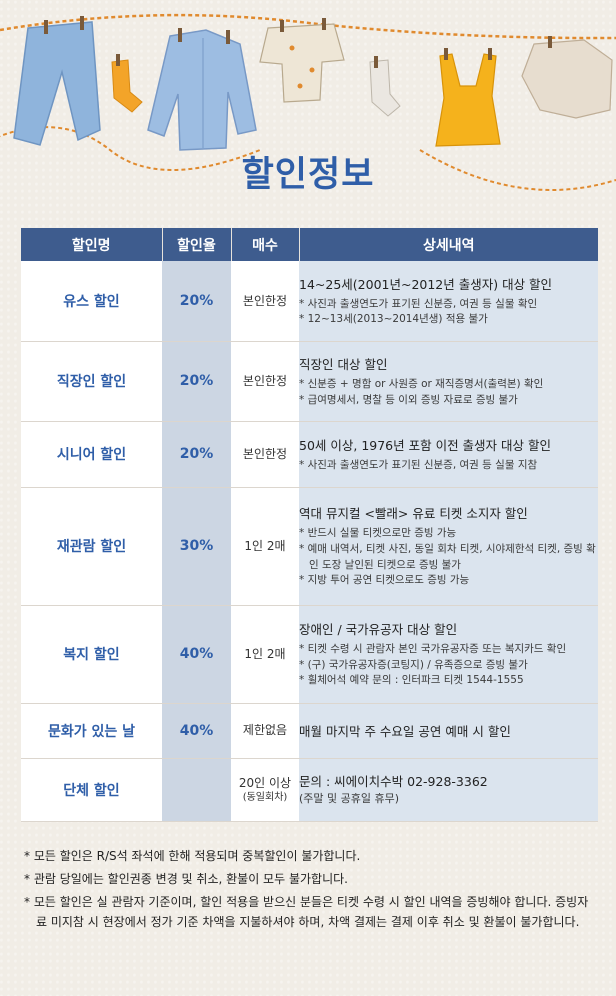 This screenshot has height=996, width=616. I want to click on detail-note: * 급여명세서, 명찰 등 이외 증빙 자료로 증빙 불가, so click(408, 399).